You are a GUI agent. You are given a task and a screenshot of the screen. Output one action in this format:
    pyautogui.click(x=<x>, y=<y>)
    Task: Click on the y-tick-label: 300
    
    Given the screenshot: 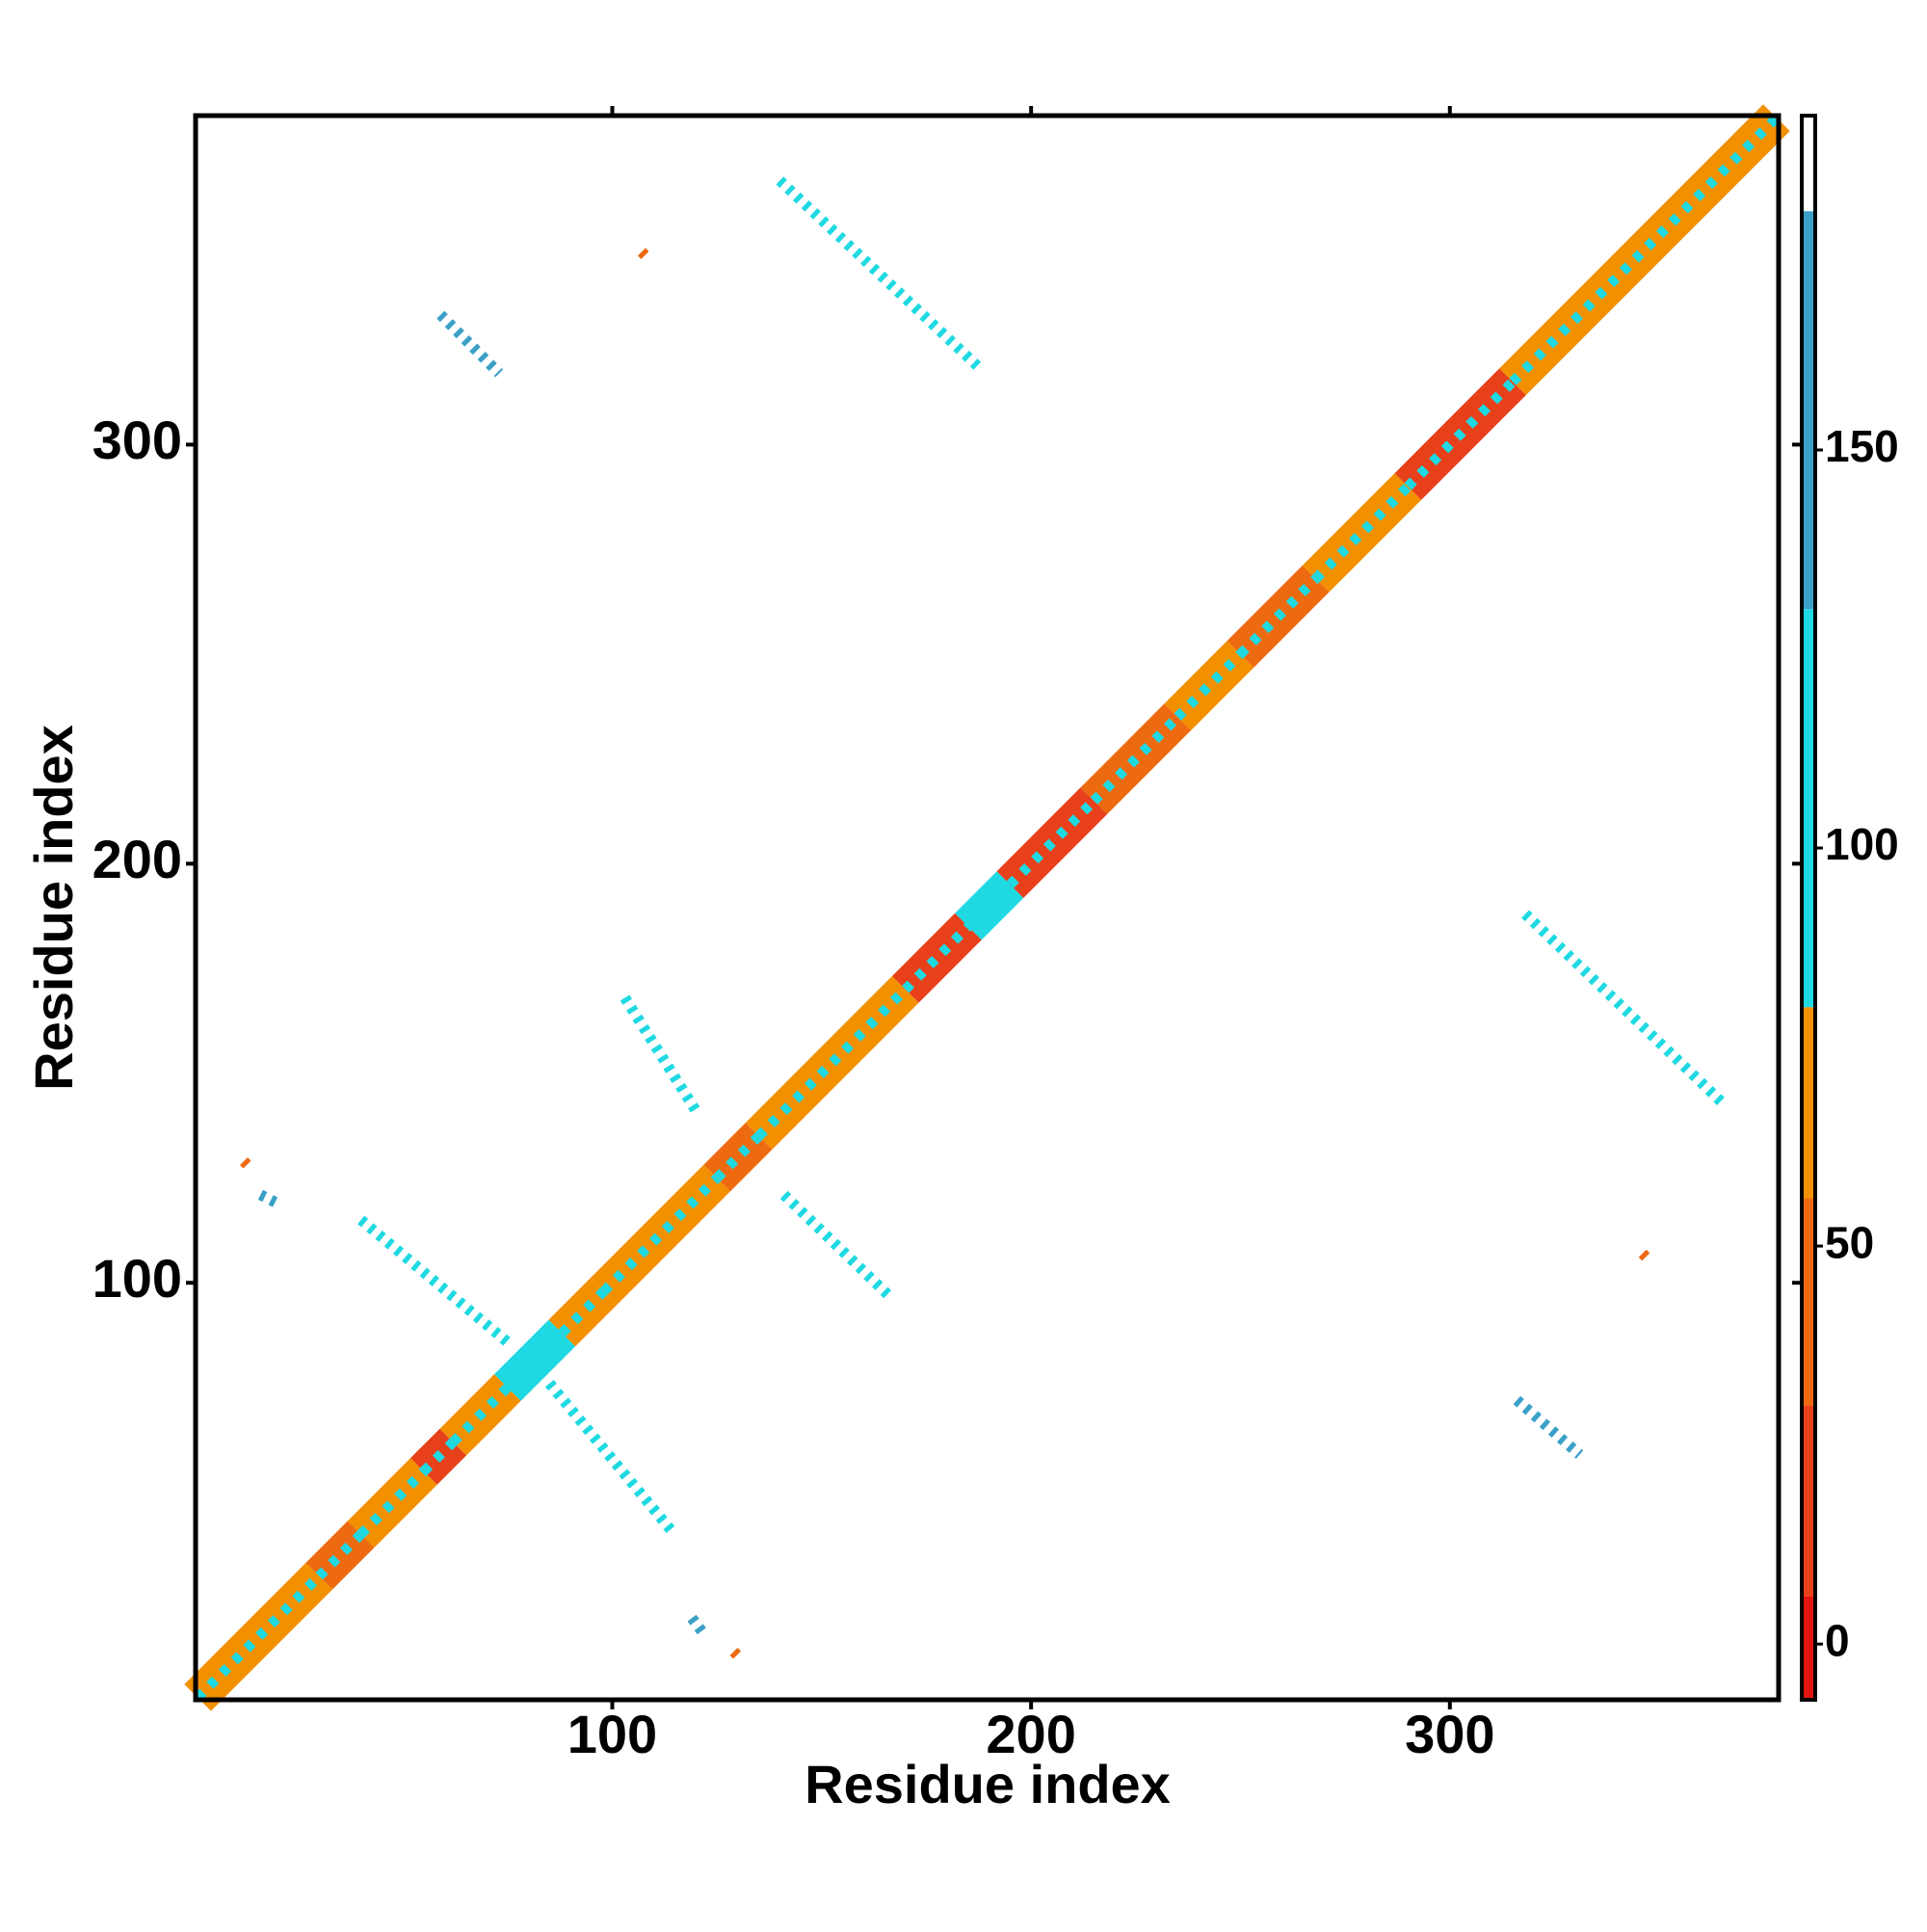 What is the action you would take?
    pyautogui.click(x=137, y=440)
    